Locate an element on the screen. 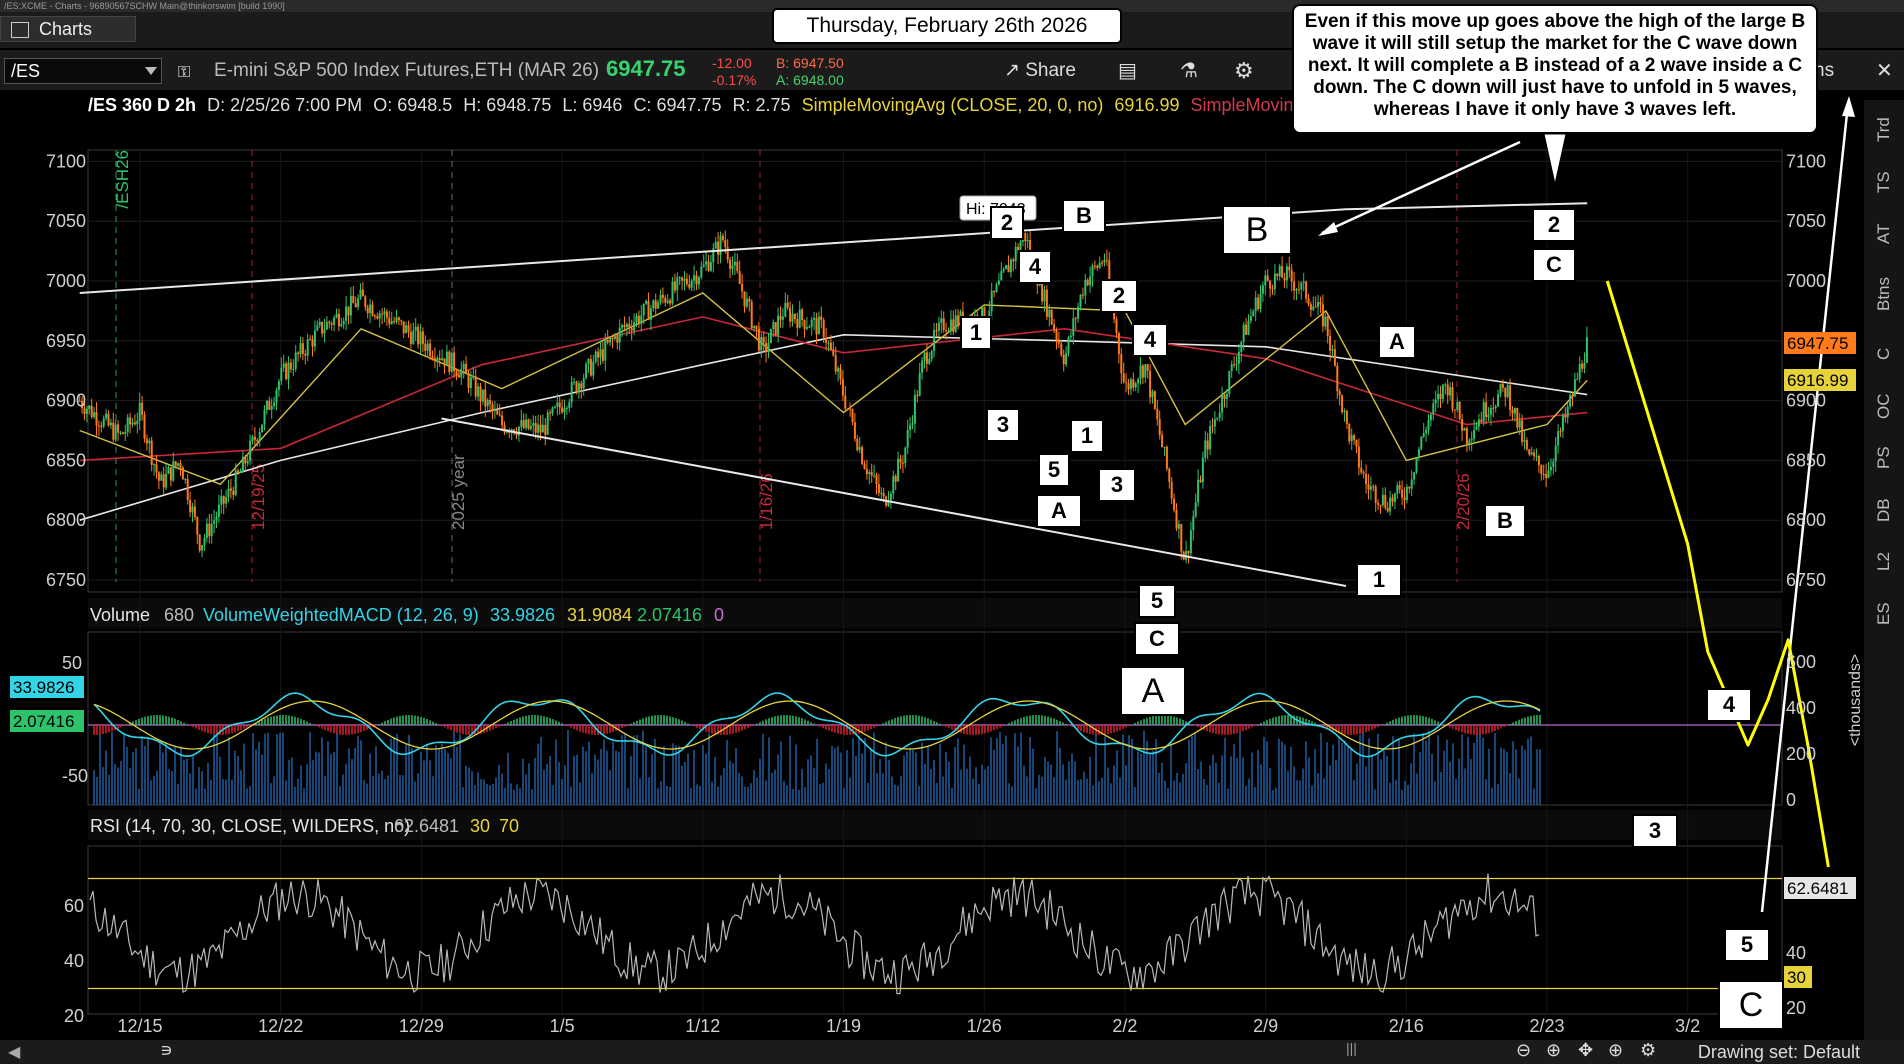 This screenshot has width=1904, height=1064. info-low: L: 6946 is located at coordinates (592, 105).